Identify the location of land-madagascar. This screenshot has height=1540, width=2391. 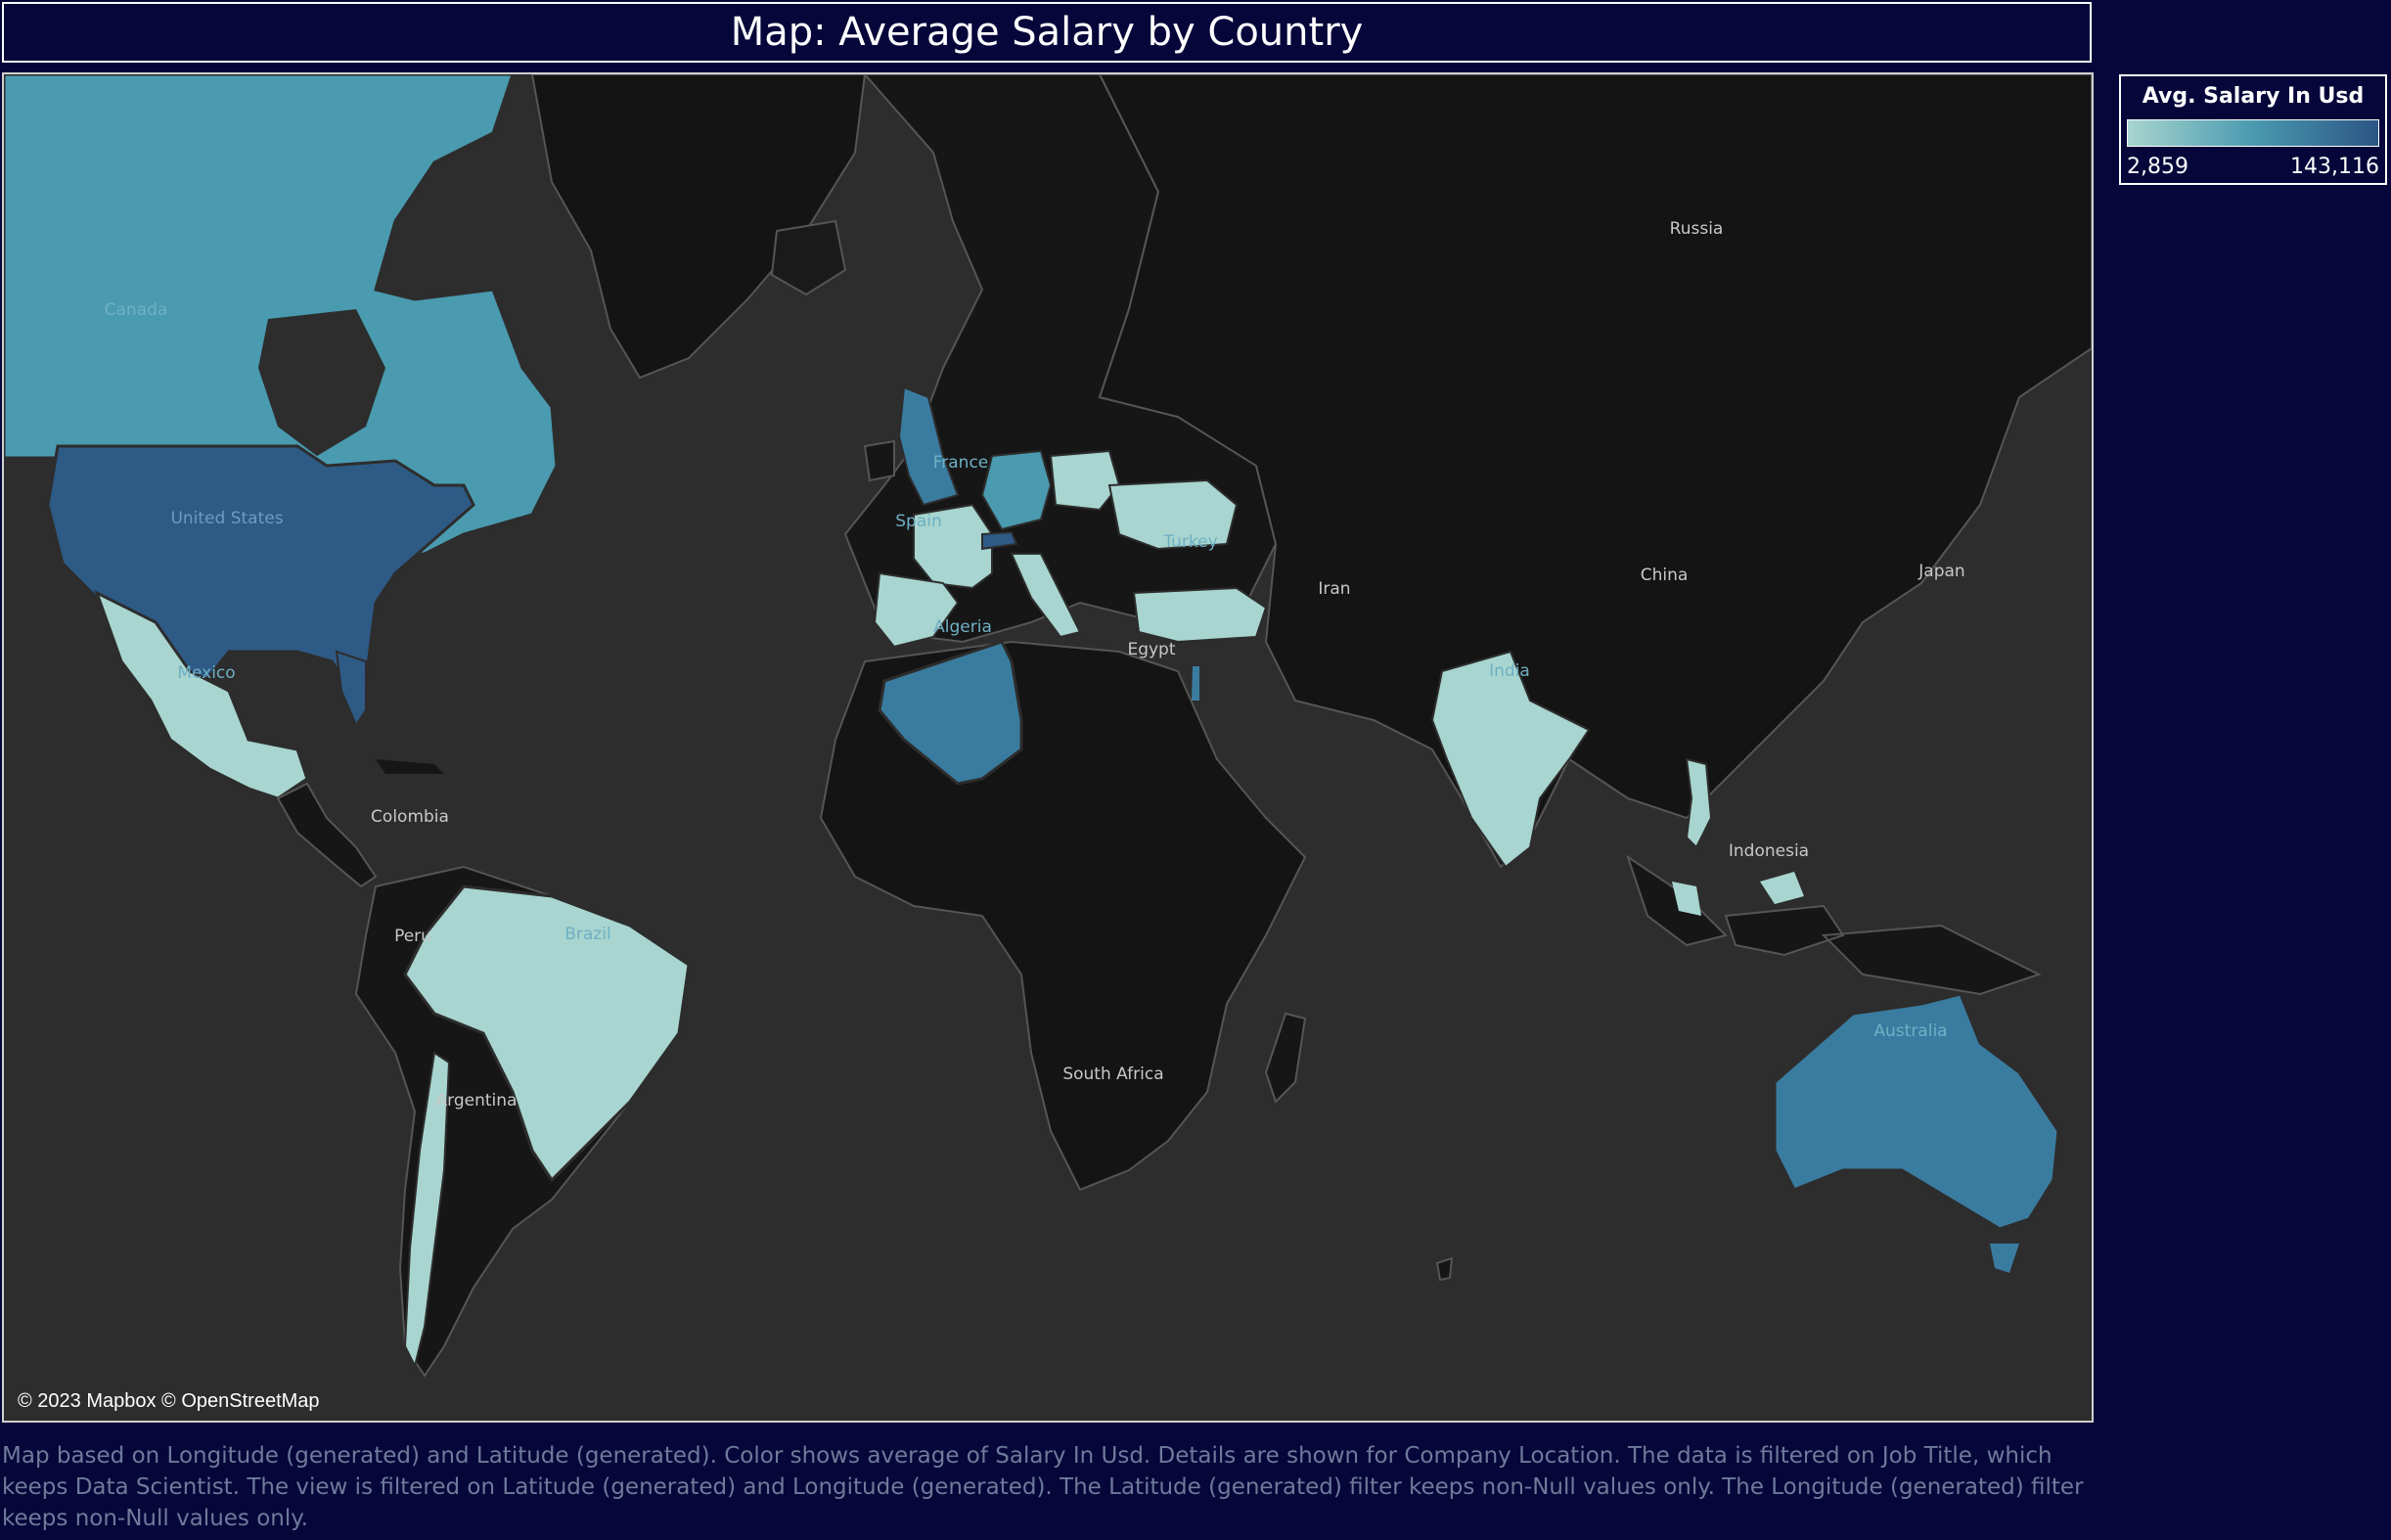
(1285, 1058).